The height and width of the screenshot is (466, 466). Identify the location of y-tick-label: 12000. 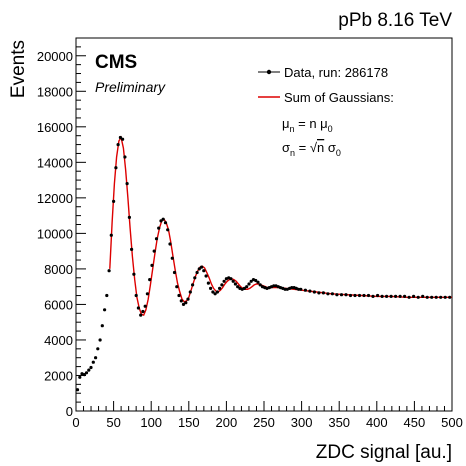
(55, 198).